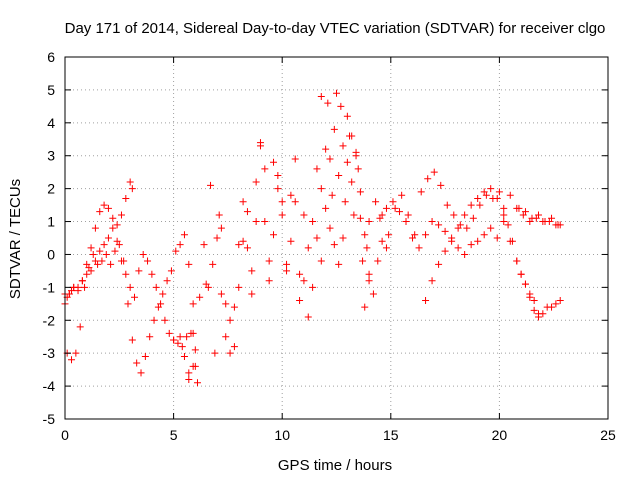 The height and width of the screenshot is (480, 640). I want to click on series-c, so click(128, 287).